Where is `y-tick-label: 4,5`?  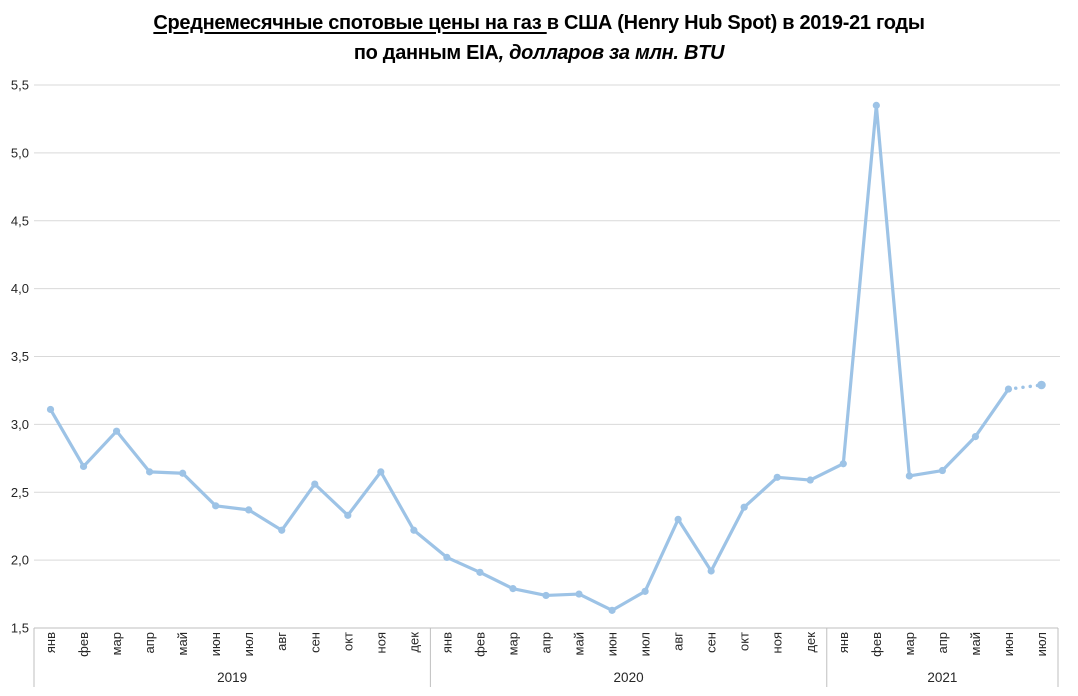
y-tick-label: 4,5 is located at coordinates (20, 220).